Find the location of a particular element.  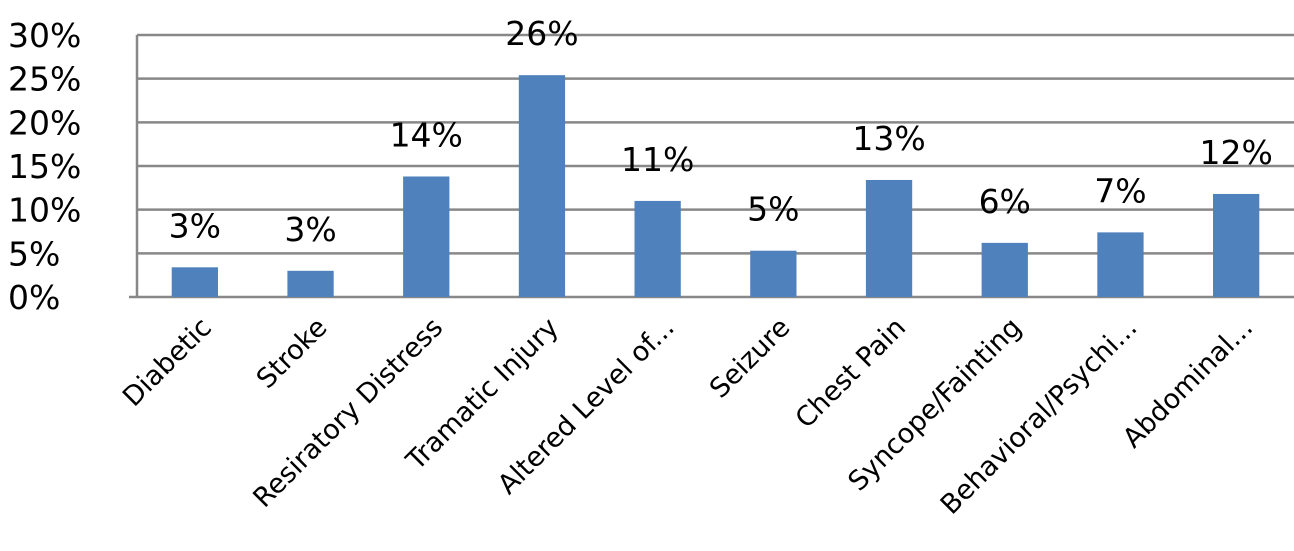

data-label: 14% is located at coordinates (426, 134).